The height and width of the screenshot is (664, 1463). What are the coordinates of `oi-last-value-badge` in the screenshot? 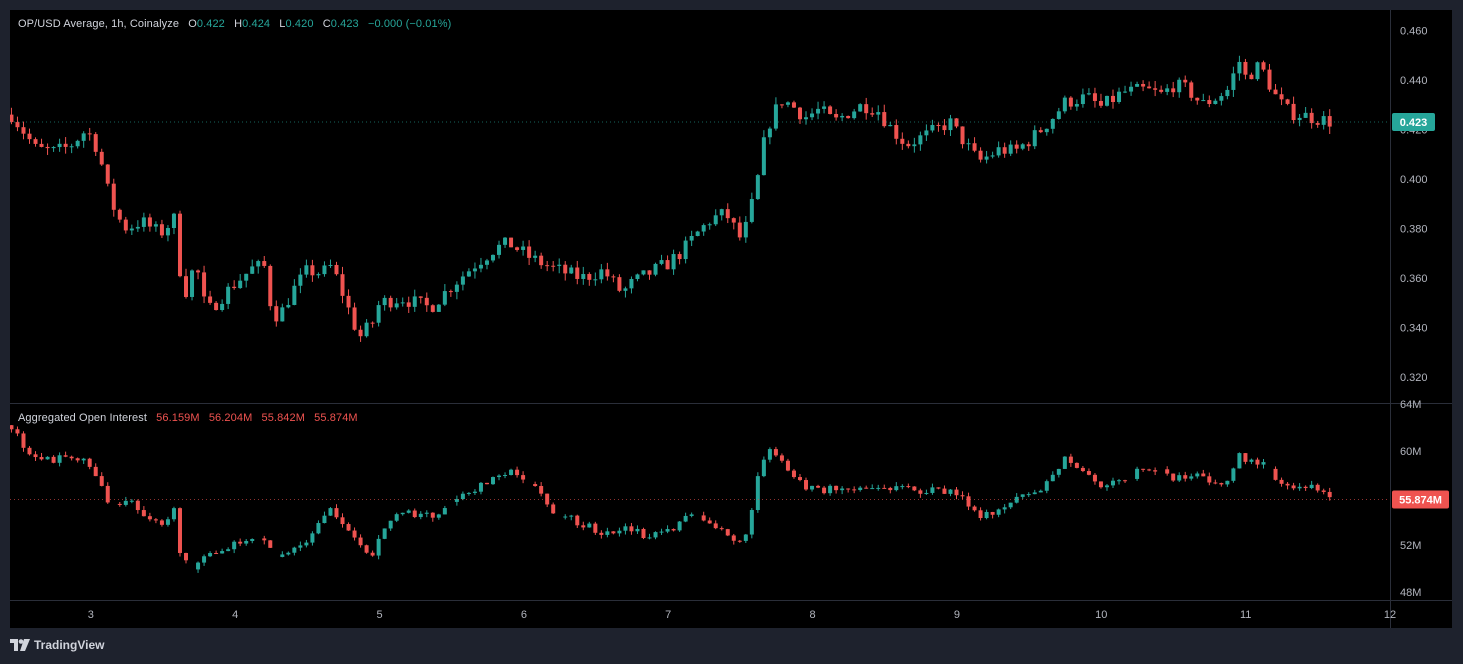 It's located at (1420, 499).